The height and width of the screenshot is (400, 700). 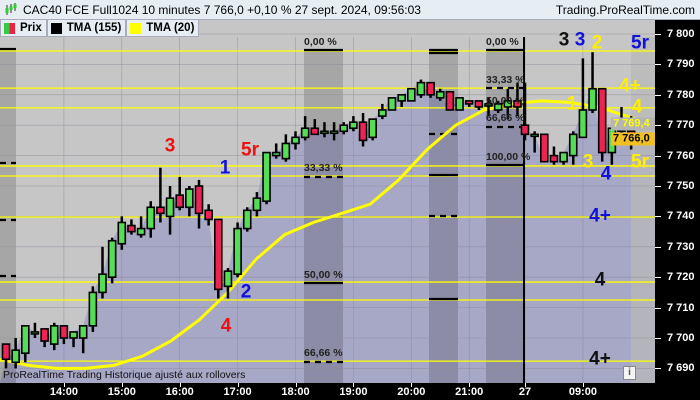 What do you see at coordinates (681, 125) in the screenshot?
I see `y-tick-label: 7 770` at bounding box center [681, 125].